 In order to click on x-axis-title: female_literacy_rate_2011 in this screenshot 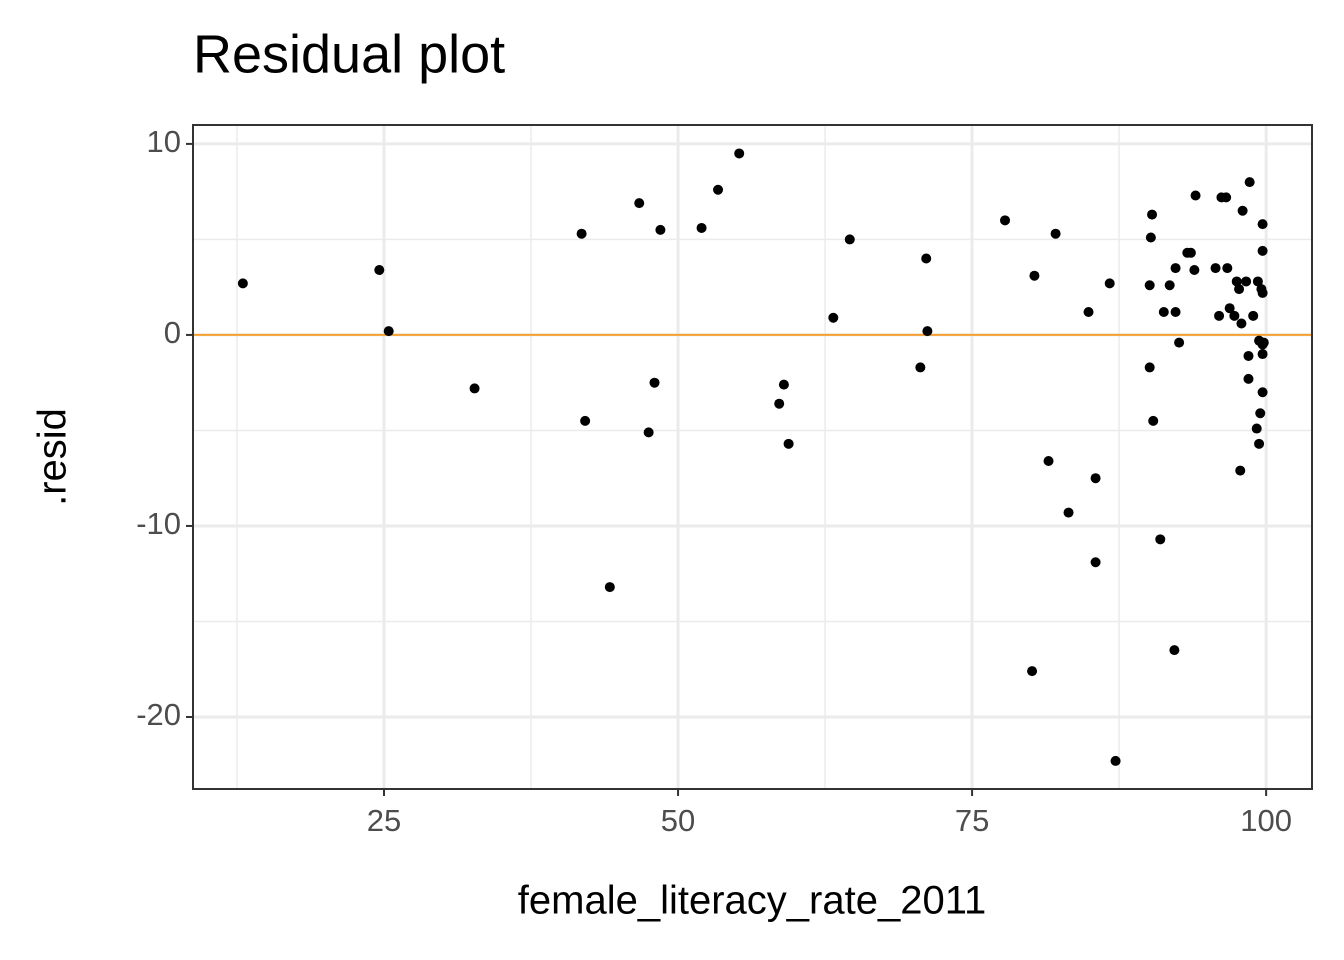, I will do `click(752, 901)`.